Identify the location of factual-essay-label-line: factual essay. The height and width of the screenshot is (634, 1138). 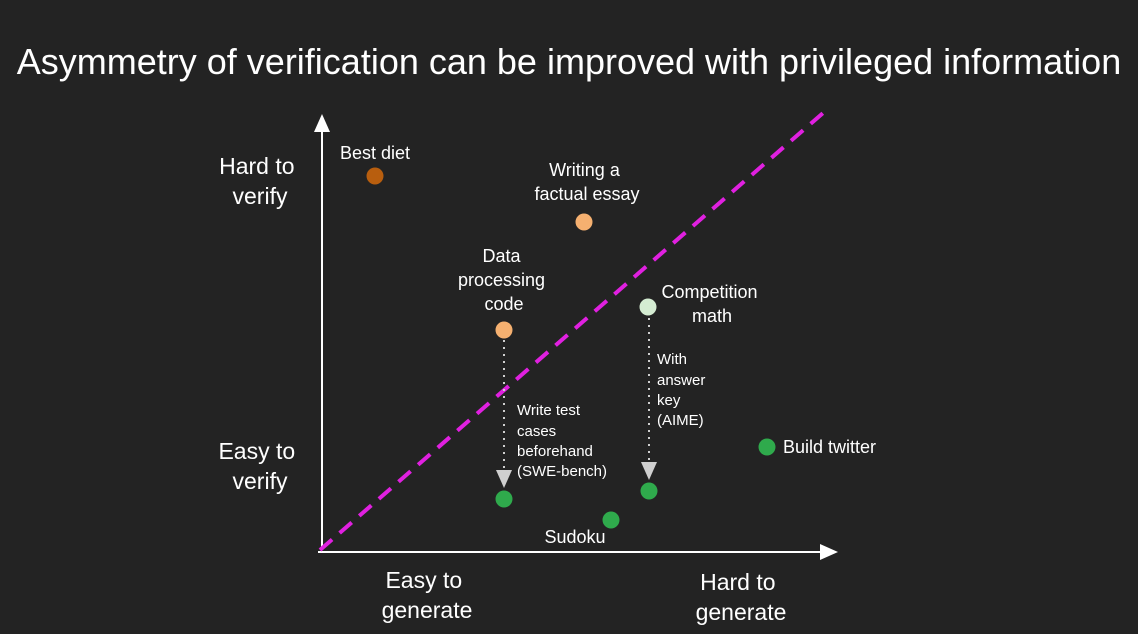
(586, 194).